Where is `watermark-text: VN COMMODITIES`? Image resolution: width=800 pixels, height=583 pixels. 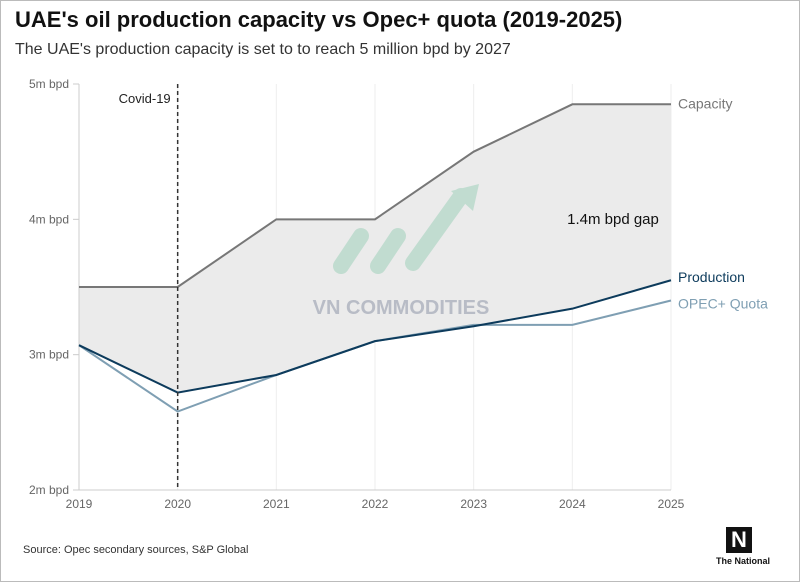 watermark-text: VN COMMODITIES is located at coordinates (401, 308).